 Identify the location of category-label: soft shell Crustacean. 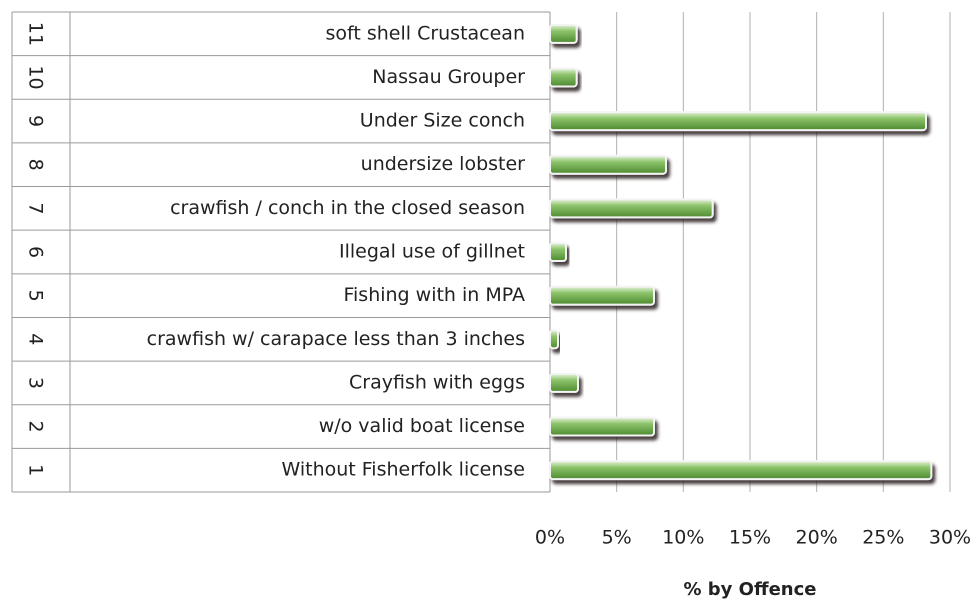
(425, 33).